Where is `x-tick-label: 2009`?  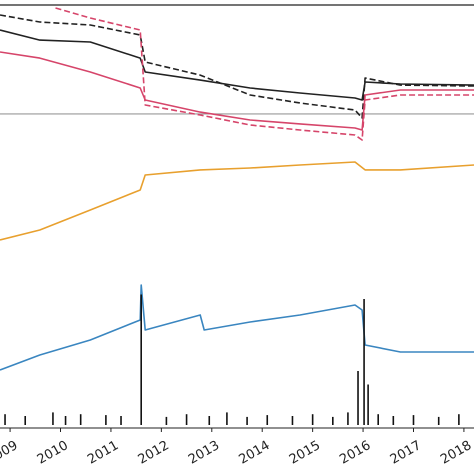
x-tick-label: 2009 is located at coordinates (10, 453).